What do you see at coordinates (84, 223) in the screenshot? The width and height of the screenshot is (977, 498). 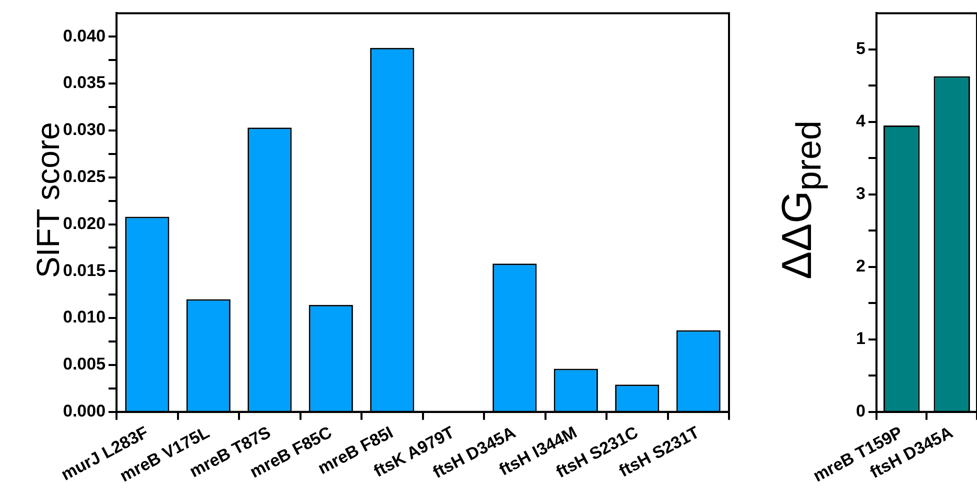 I see `y-tick-label: 0.020` at bounding box center [84, 223].